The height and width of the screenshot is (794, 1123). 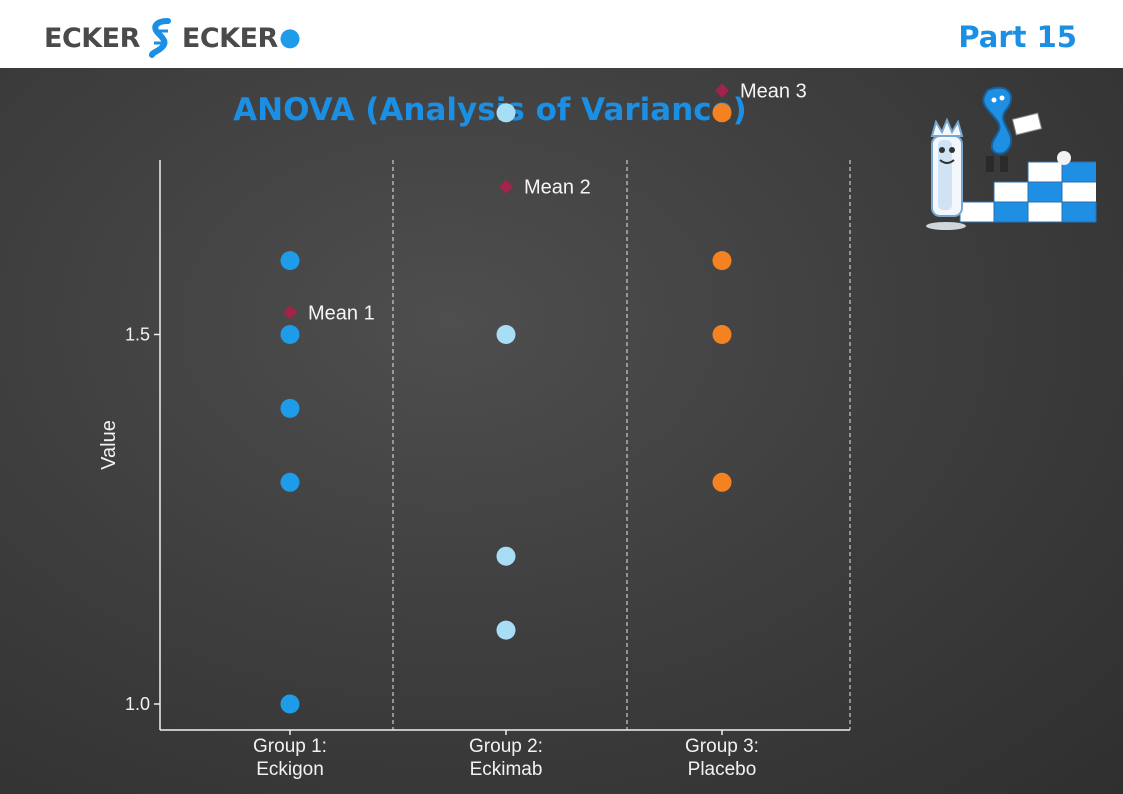 What do you see at coordinates (137, 704) in the screenshot?
I see `y-tick-label: 1.0` at bounding box center [137, 704].